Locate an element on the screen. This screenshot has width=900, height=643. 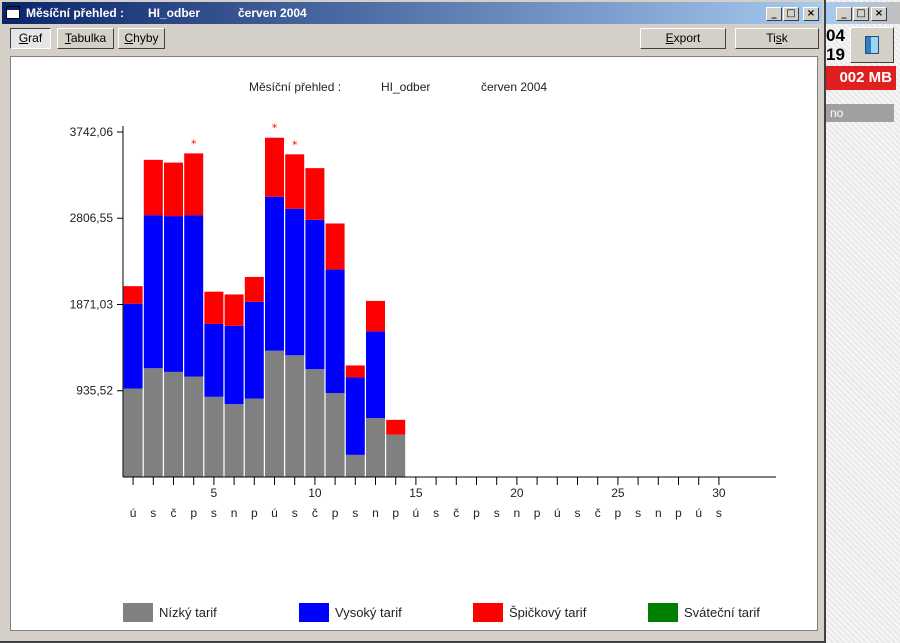
export-button: Export is located at coordinates (683, 38).